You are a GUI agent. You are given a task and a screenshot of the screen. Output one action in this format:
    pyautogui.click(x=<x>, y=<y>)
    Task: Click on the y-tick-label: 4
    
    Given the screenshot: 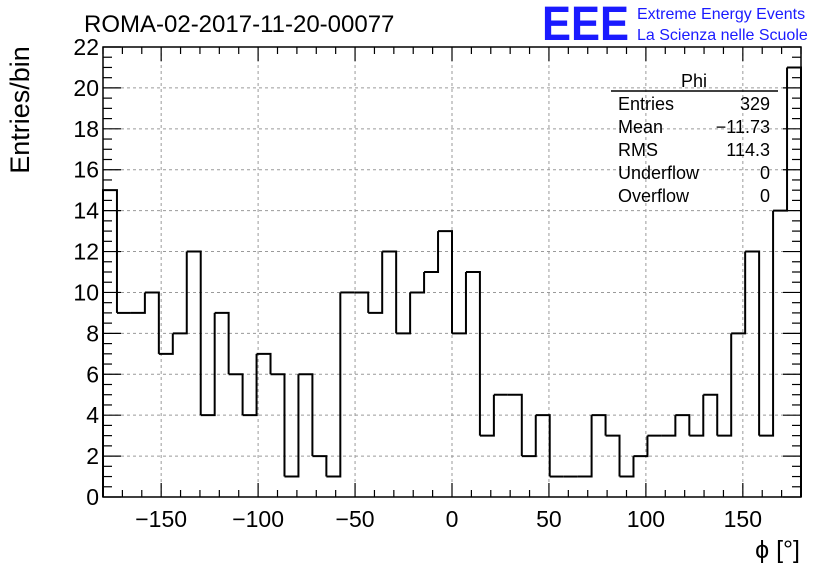 What is the action you would take?
    pyautogui.click(x=92, y=415)
    